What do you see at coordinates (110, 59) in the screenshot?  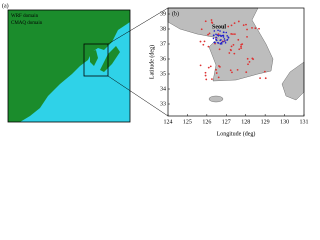 I see `japan` at bounding box center [110, 59].